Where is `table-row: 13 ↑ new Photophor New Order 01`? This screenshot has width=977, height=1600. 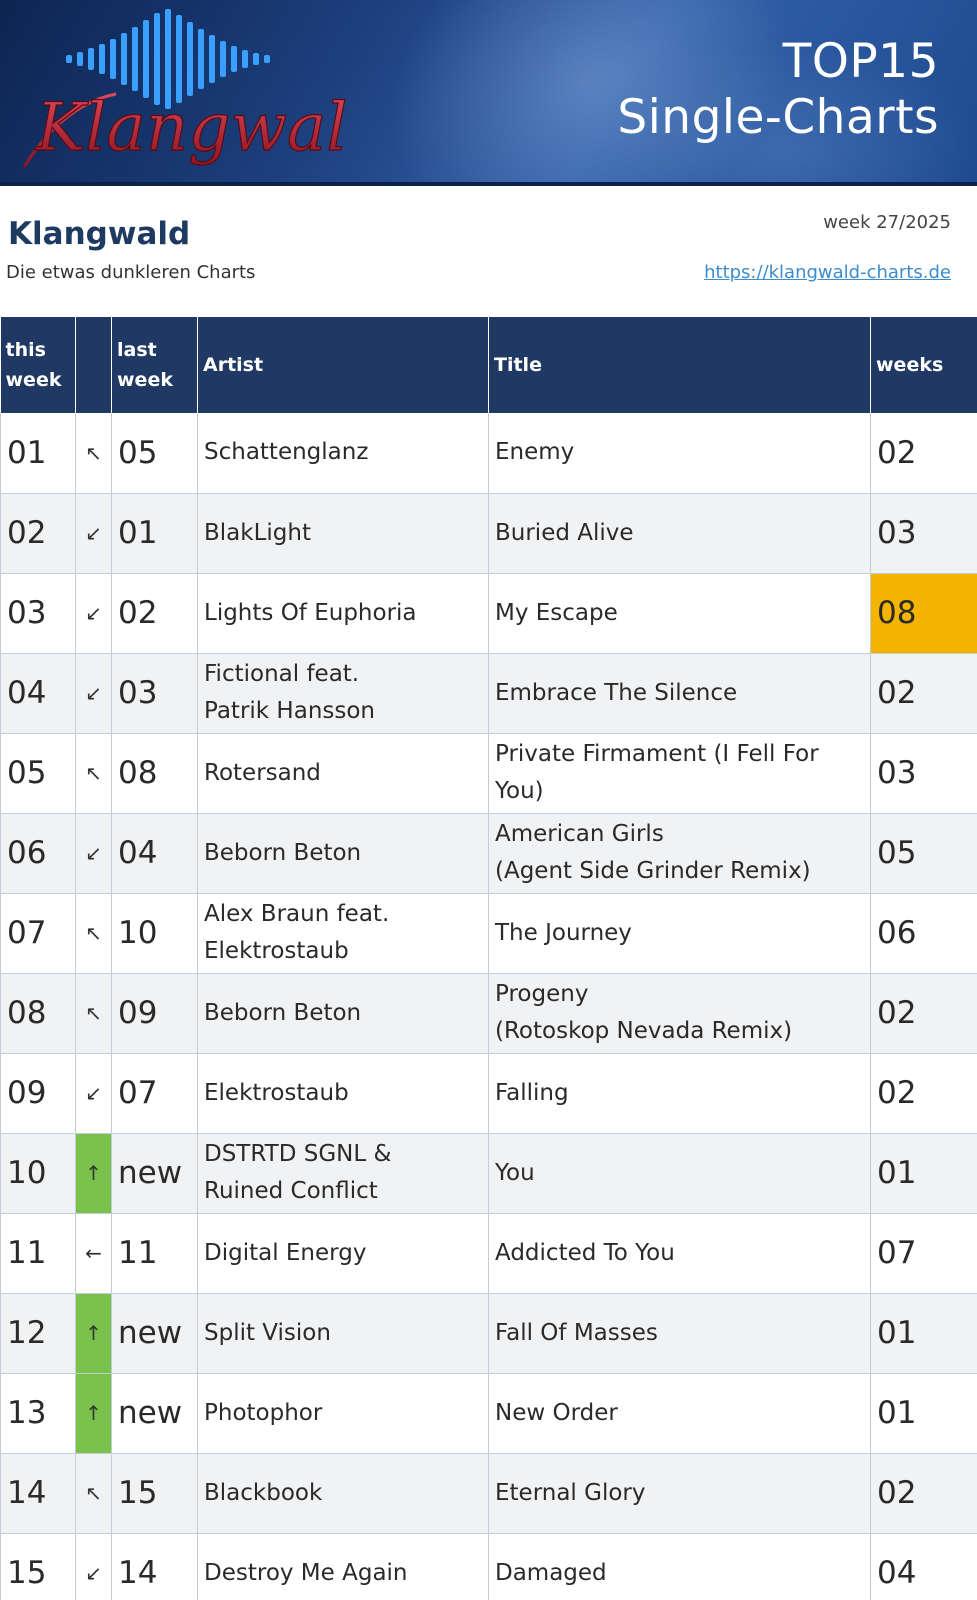
table-row: 13 ↑ new Photophor New Order 01 is located at coordinates (488, 1413).